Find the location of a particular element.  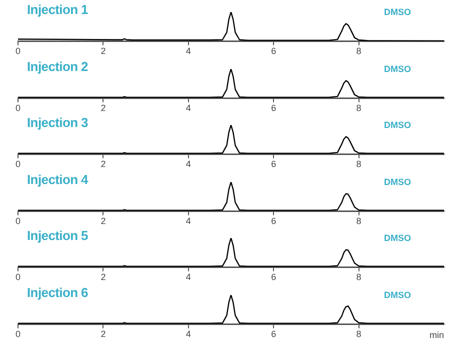

chart-title: Injection 3 is located at coordinates (57, 122).